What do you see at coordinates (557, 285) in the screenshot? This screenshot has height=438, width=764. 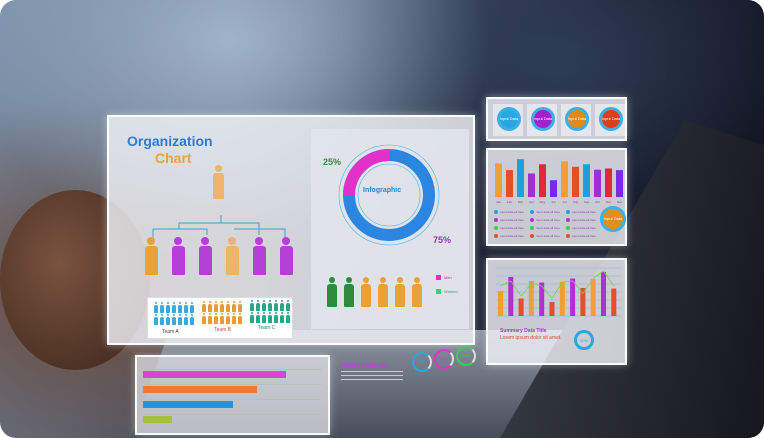 I see `combo-line` at bounding box center [557, 285].